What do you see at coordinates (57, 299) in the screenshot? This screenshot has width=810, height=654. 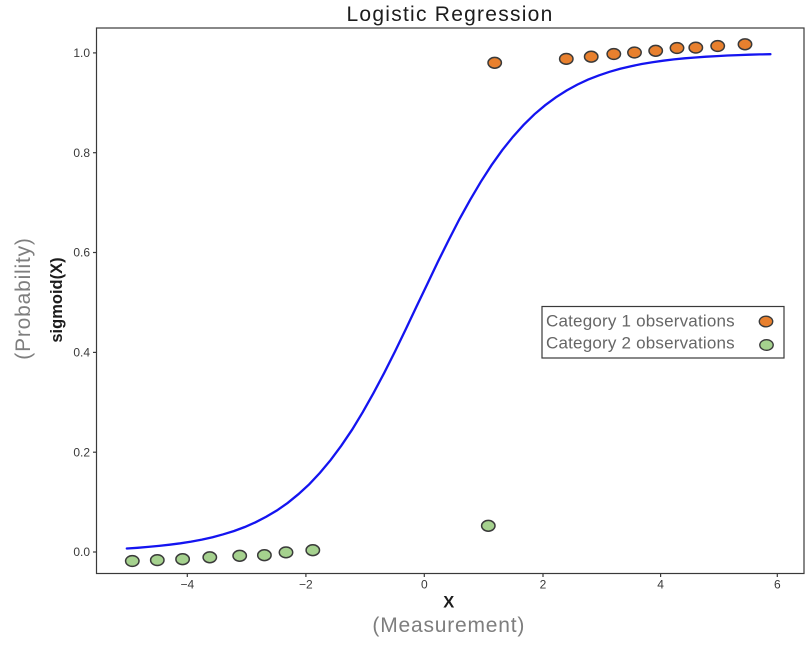 I see `svg-text: sigmoid(X)` at bounding box center [57, 299].